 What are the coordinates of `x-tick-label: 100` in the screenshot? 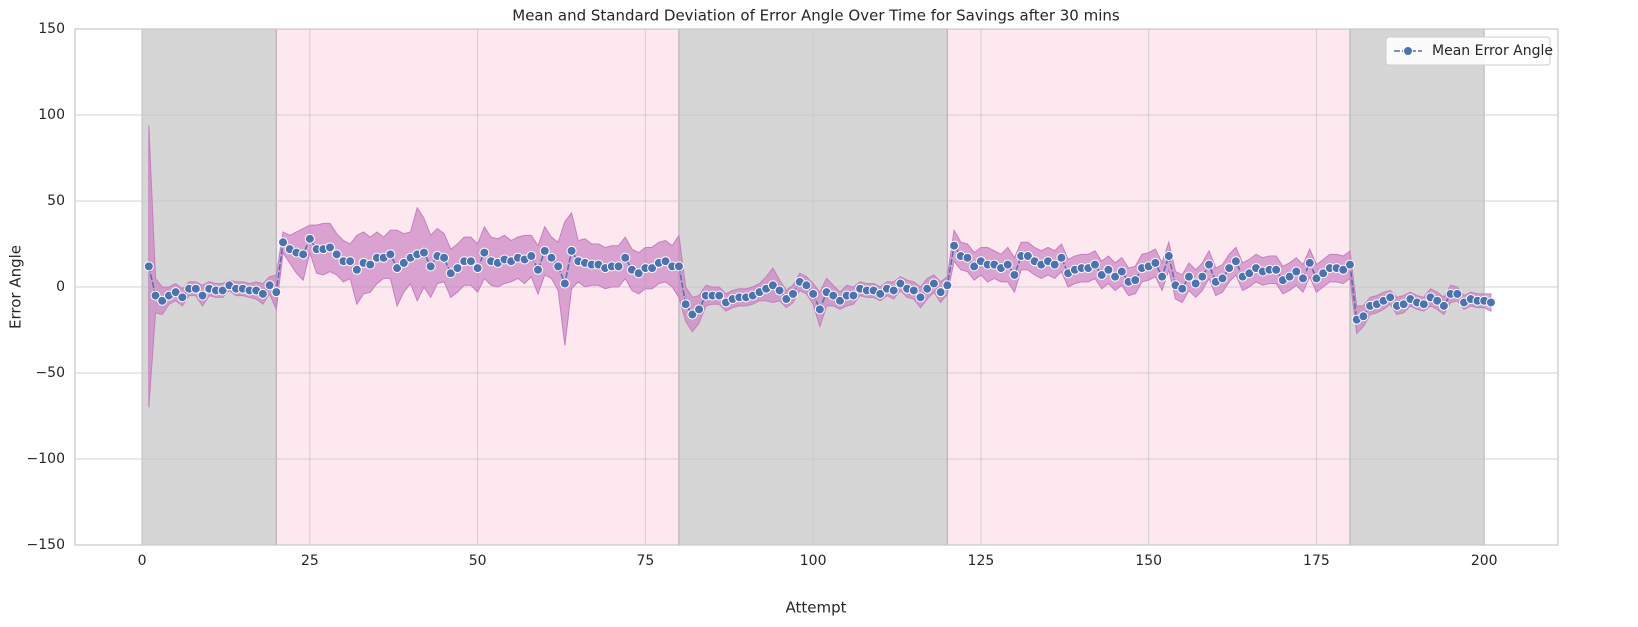 It's located at (813, 561).